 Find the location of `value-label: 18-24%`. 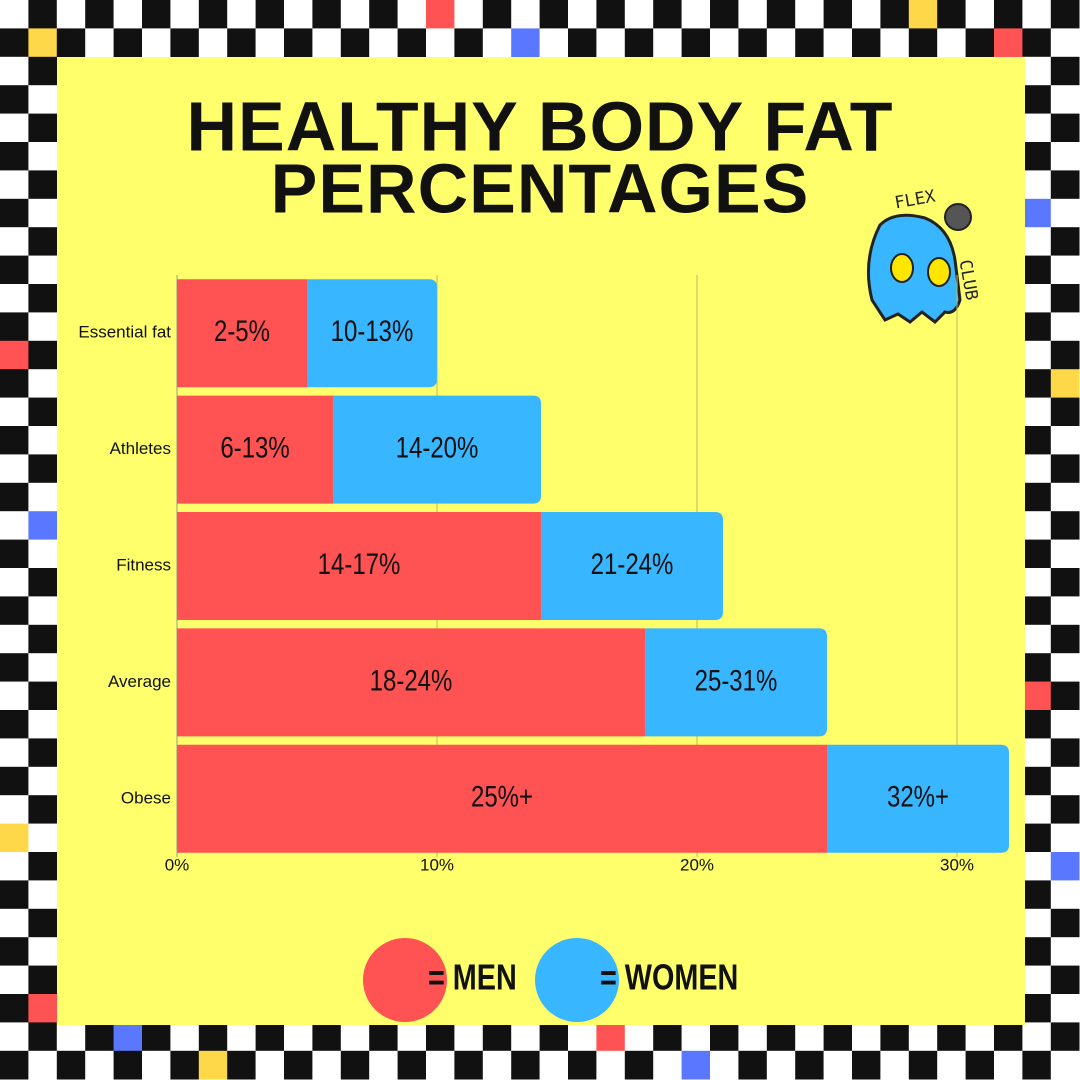

value-label: 18-24% is located at coordinates (411, 680).